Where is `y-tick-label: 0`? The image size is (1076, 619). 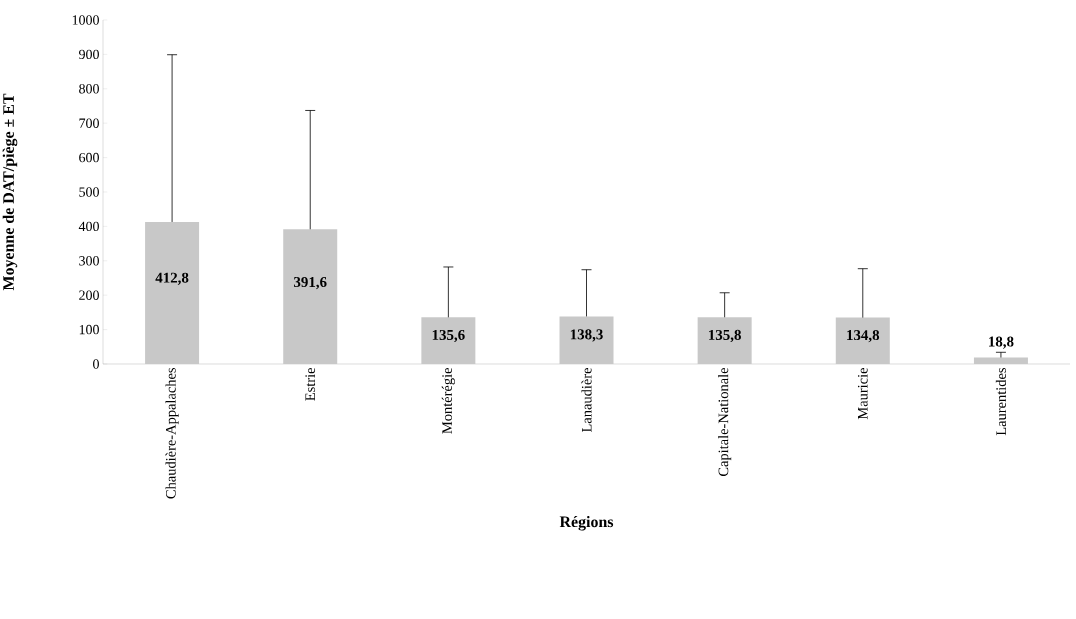
y-tick-label: 0 is located at coordinates (96, 364).